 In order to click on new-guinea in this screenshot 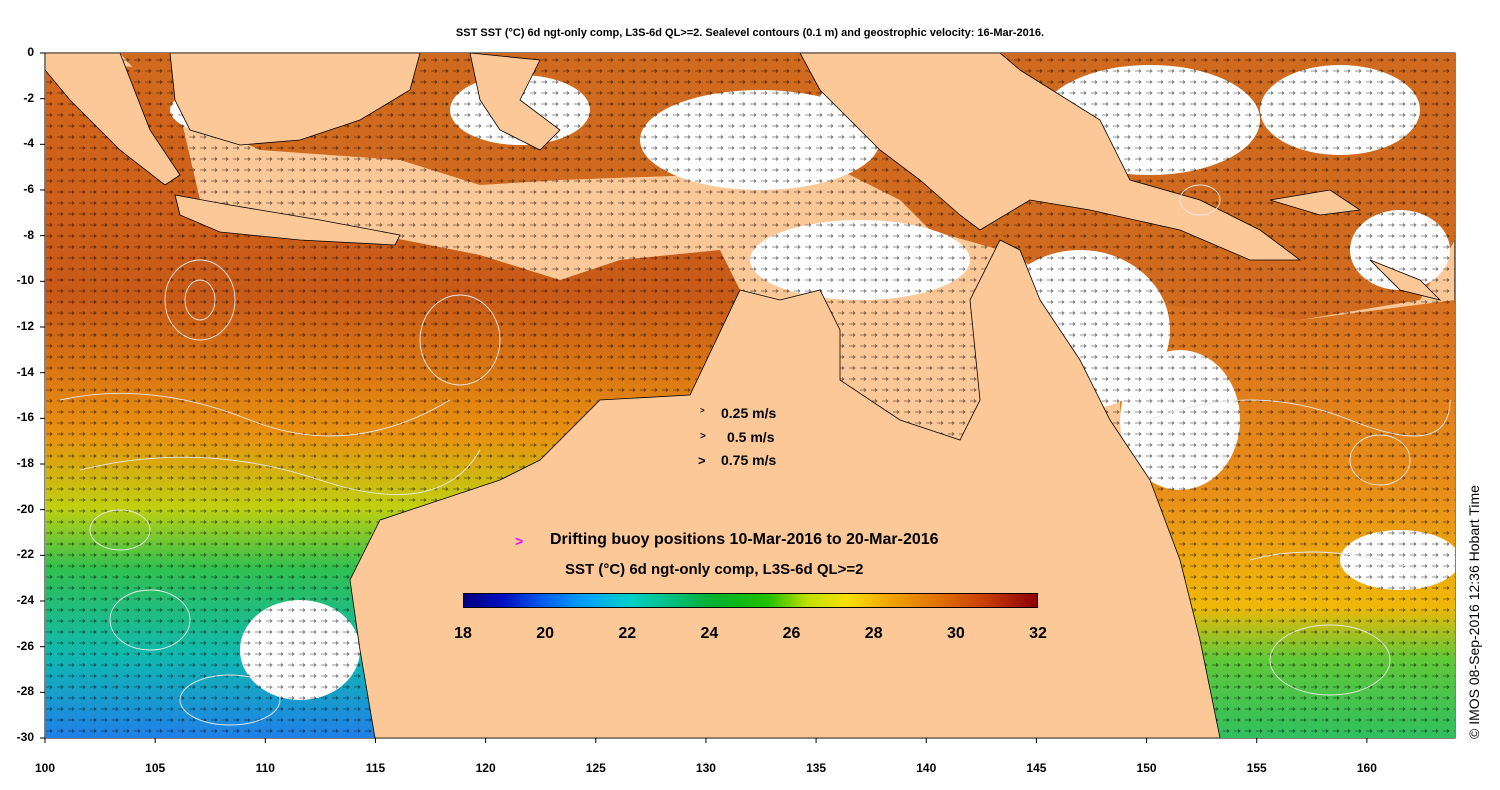, I will do `click(1050, 157)`.